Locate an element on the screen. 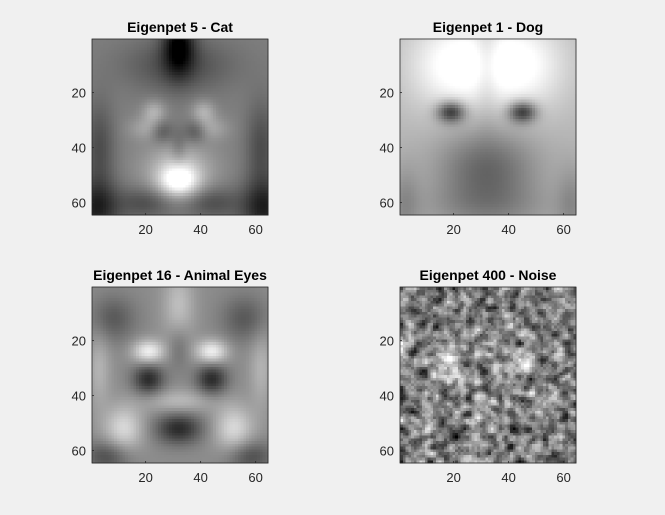 Image resolution: width=665 pixels, height=515 pixels. subplot-title: Eigenpet 1 - Dog is located at coordinates (488, 27).